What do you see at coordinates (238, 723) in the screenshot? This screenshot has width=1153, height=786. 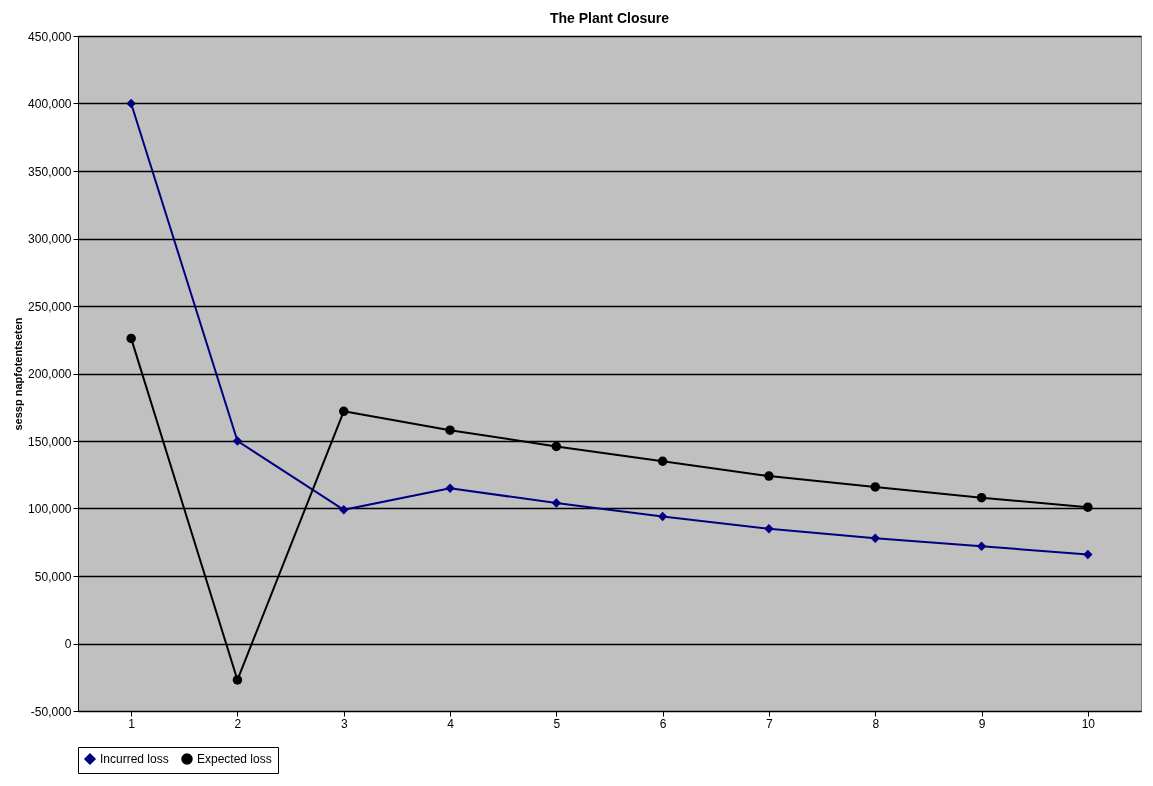 I see `x-tick-label: 2` at bounding box center [238, 723].